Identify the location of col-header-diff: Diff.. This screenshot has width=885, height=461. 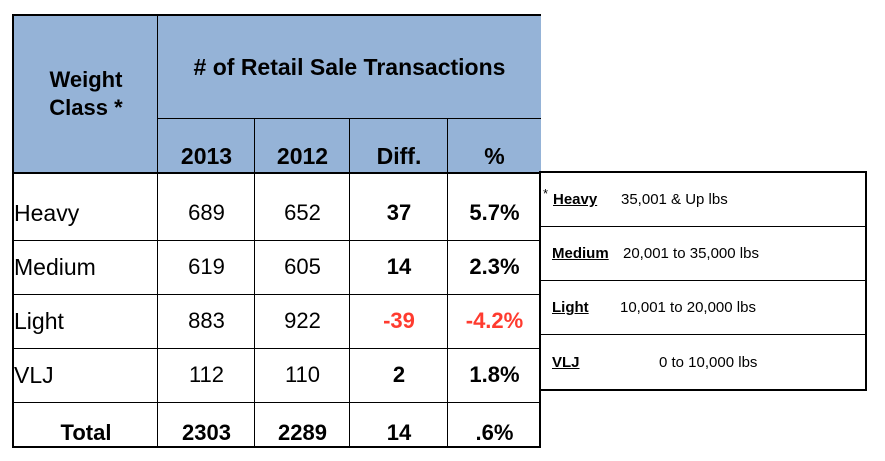
(399, 145).